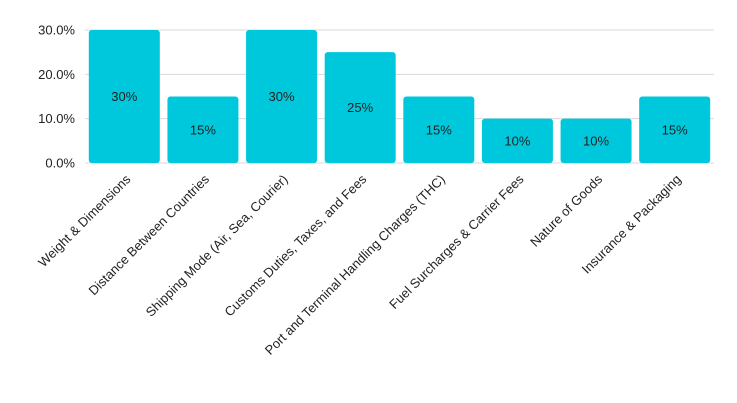  Describe the element at coordinates (56, 74) in the screenshot. I see `y-tick-label: 20.0%` at that location.